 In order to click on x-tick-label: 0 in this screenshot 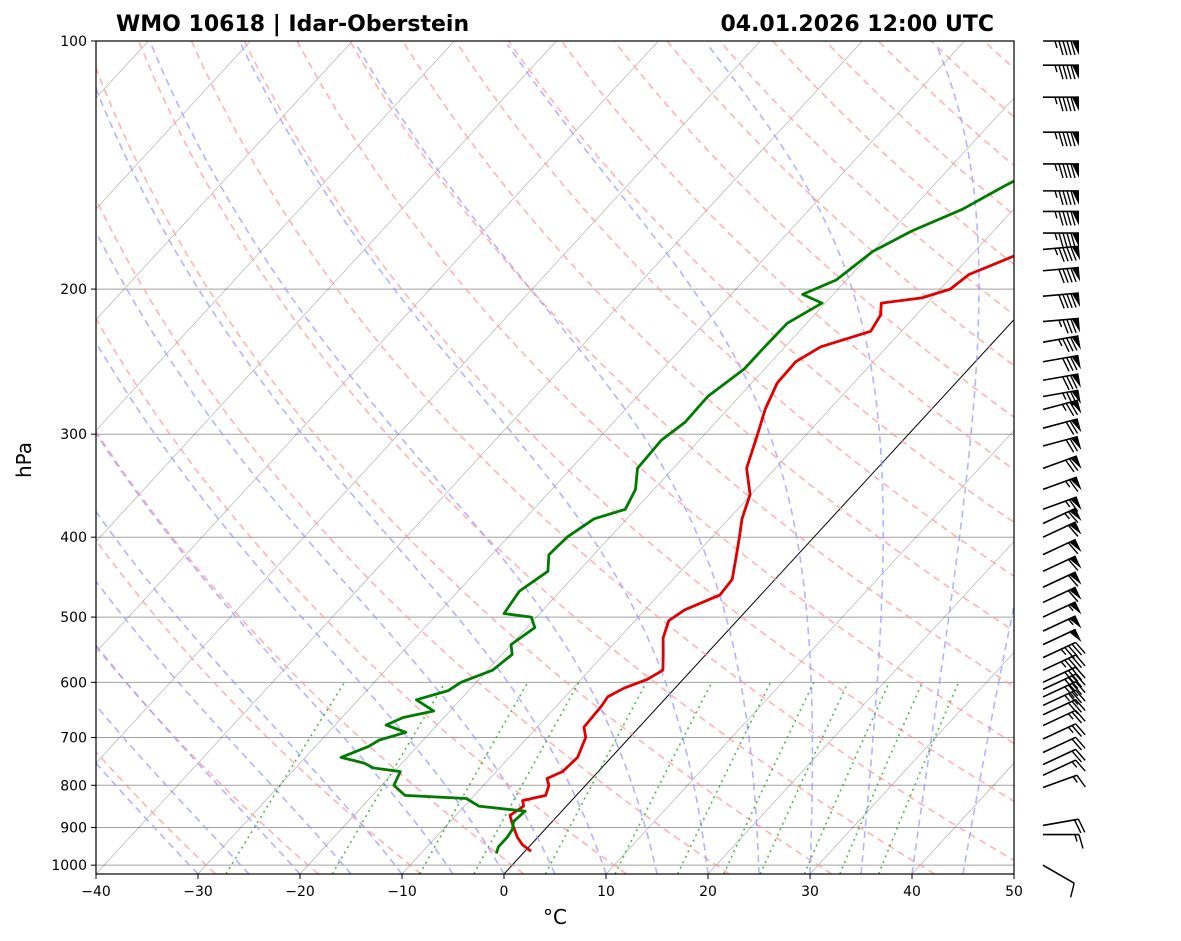, I will do `click(504, 892)`.